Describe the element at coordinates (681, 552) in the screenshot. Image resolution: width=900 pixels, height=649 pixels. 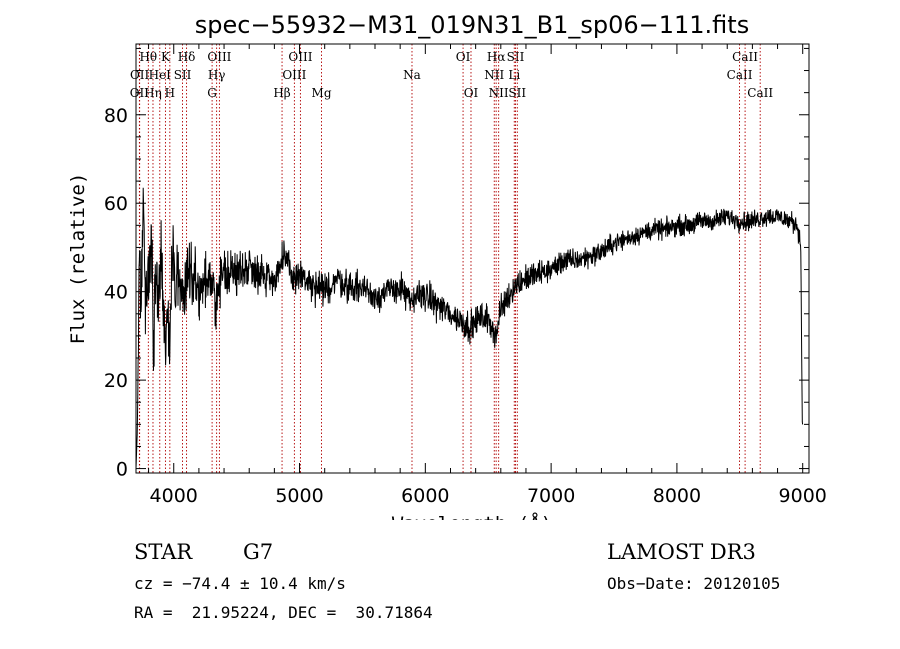
I see `survey-name: LAMOST DR3` at that location.